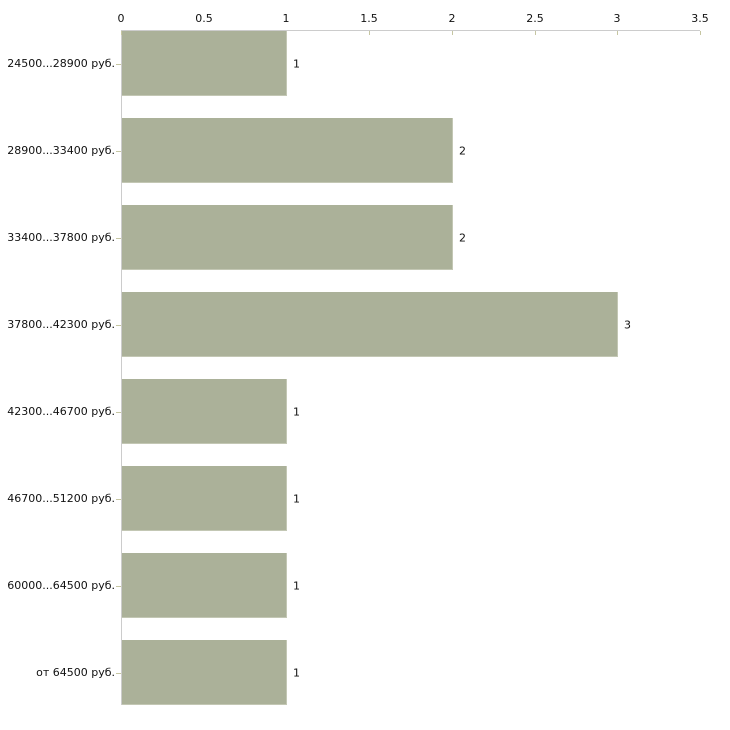 This screenshot has width=730, height=730. What do you see at coordinates (617, 18) in the screenshot?
I see `x-axis-tick-label: 3` at bounding box center [617, 18].